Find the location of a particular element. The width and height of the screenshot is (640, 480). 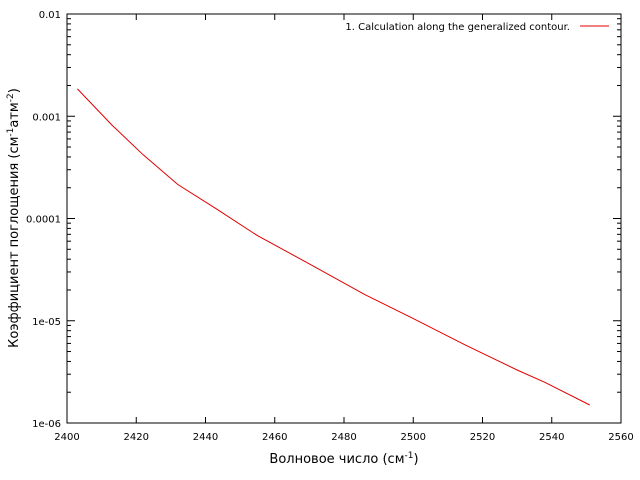

y-tick-label: 1e-06 is located at coordinates (46, 424).